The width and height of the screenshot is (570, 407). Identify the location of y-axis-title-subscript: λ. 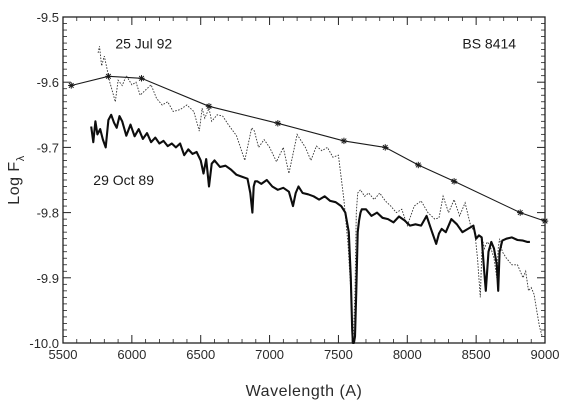
(21, 158).